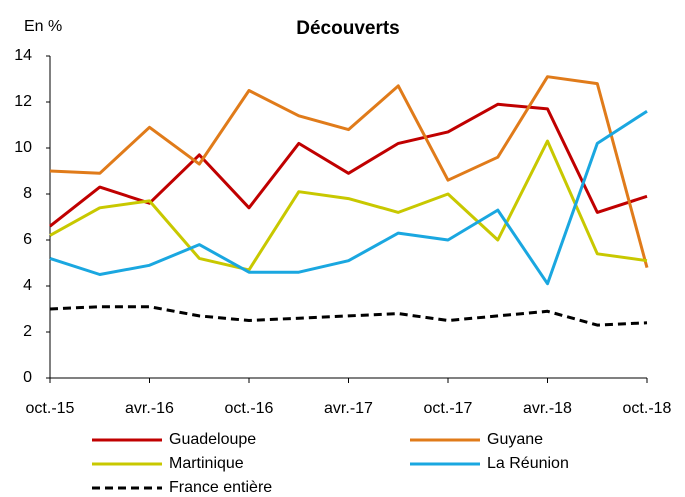  I want to click on x-tick-label: avr.-18, so click(547, 408).